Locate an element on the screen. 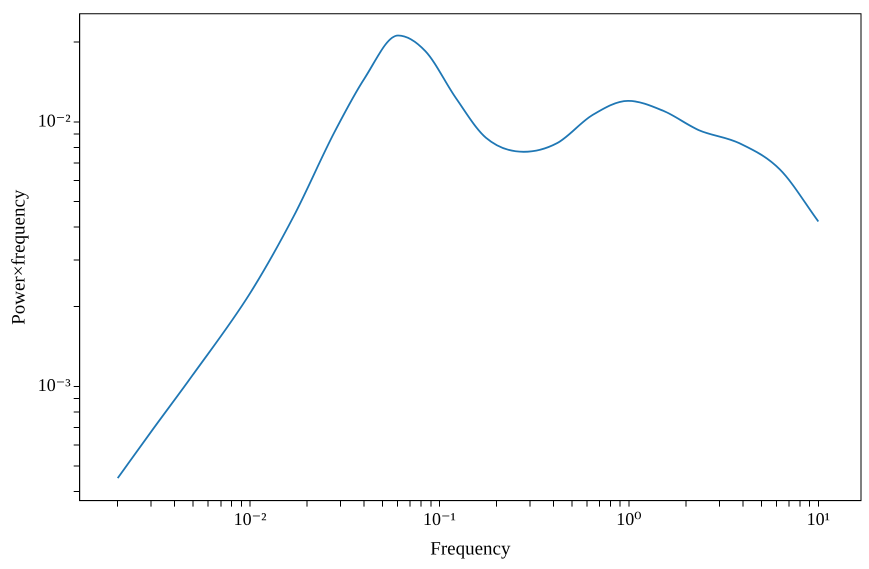 Image resolution: width=869 pixels, height=569 pixels. x-tick-label: 10⁻² is located at coordinates (250, 519).